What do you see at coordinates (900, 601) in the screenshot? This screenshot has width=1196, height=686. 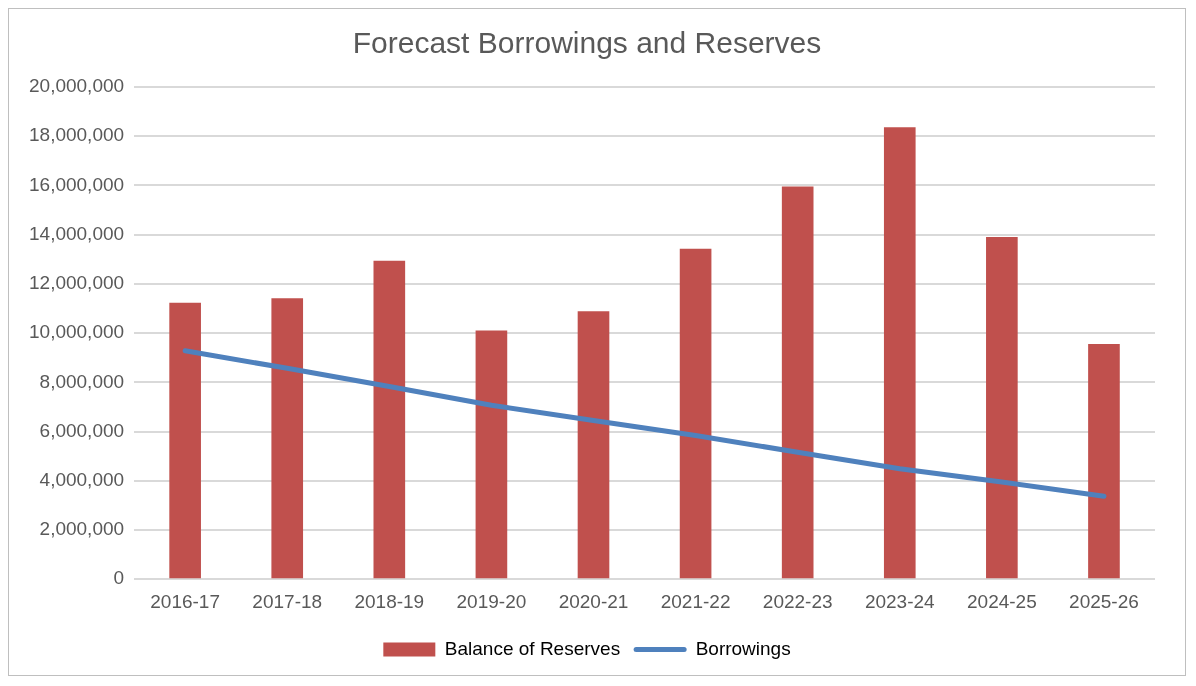 I see `x-tick-label: 2023-24` at bounding box center [900, 601].